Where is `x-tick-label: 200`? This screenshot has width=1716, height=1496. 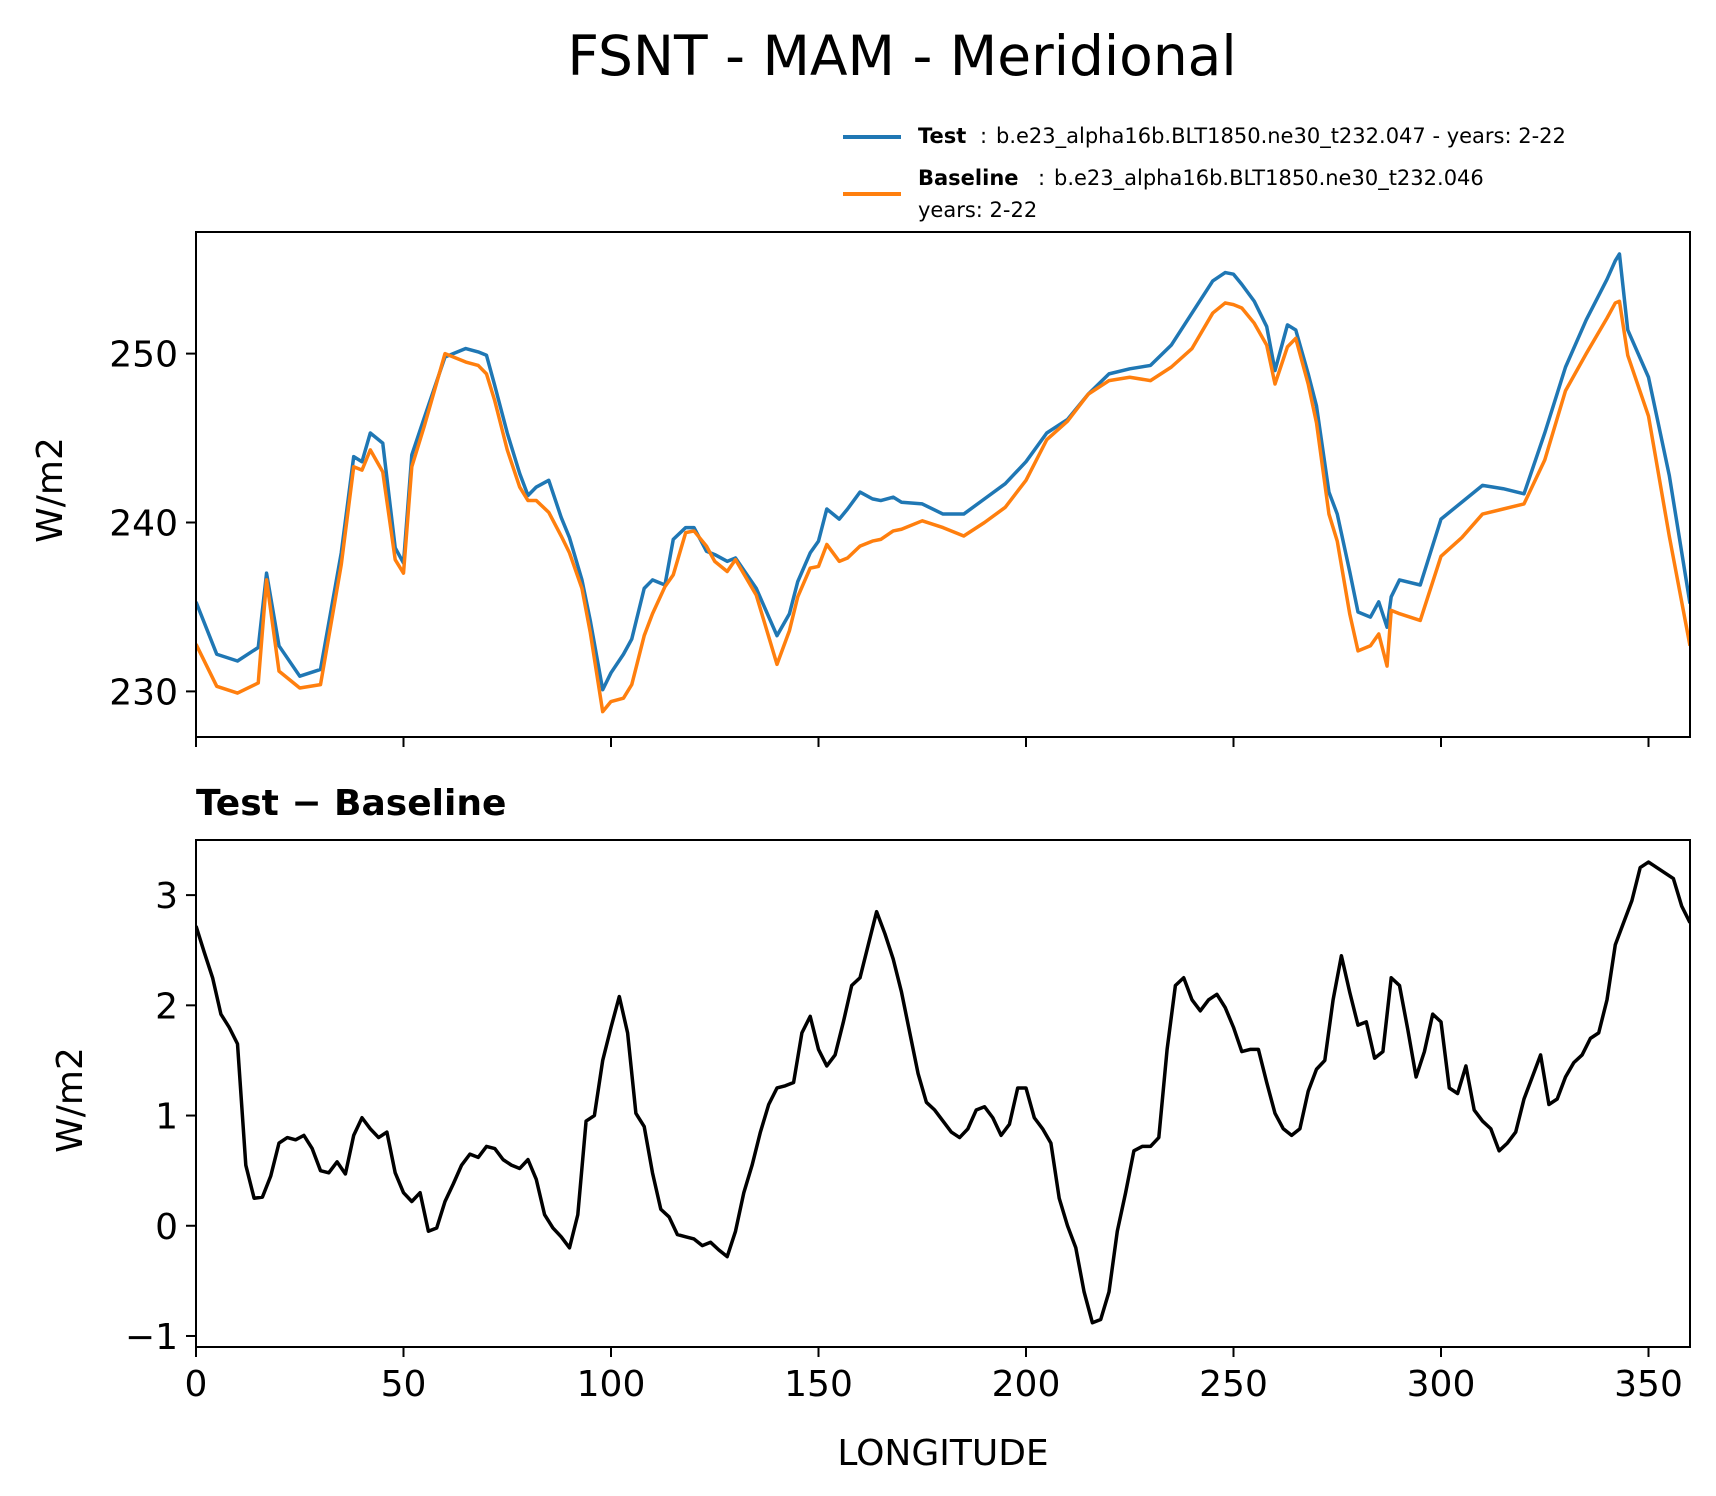
x-tick-label: 200 is located at coordinates (1026, 1384).